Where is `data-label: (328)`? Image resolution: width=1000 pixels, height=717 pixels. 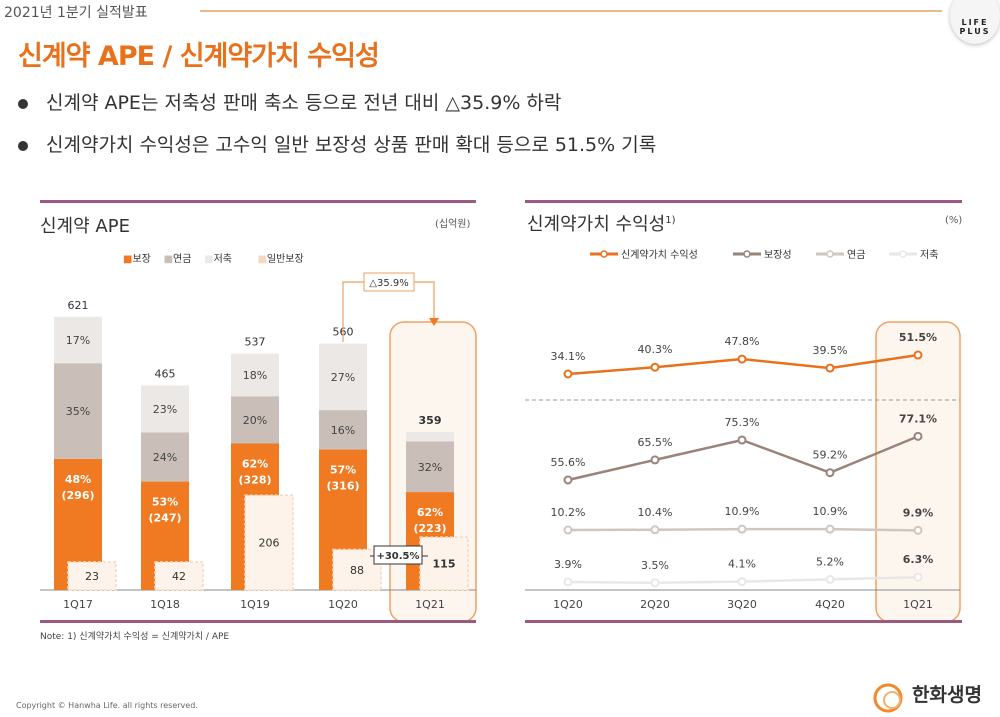
data-label: (328) is located at coordinates (254, 480).